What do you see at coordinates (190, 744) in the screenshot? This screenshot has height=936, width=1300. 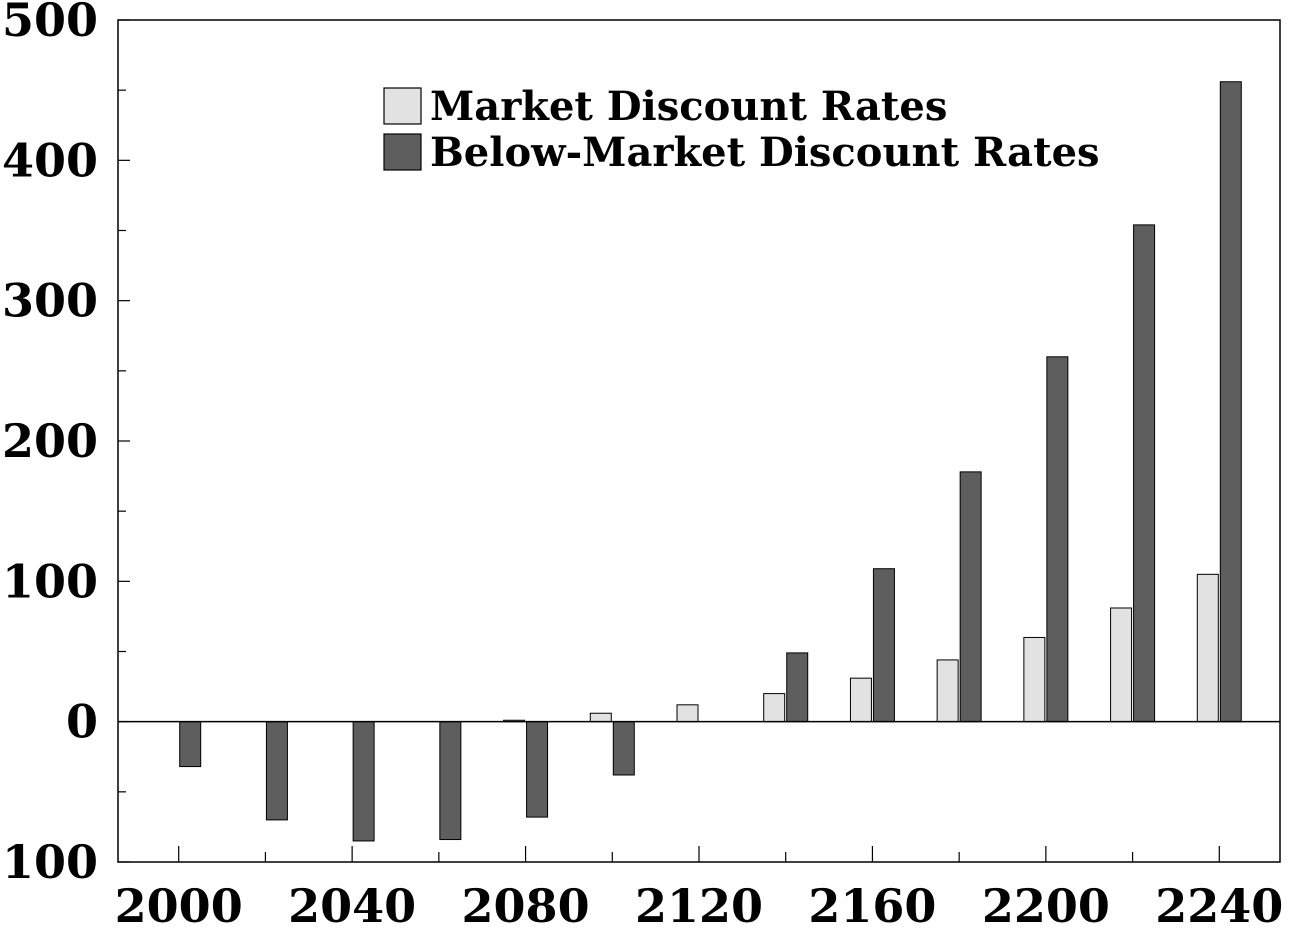 I see `below-market-bar-2000` at bounding box center [190, 744].